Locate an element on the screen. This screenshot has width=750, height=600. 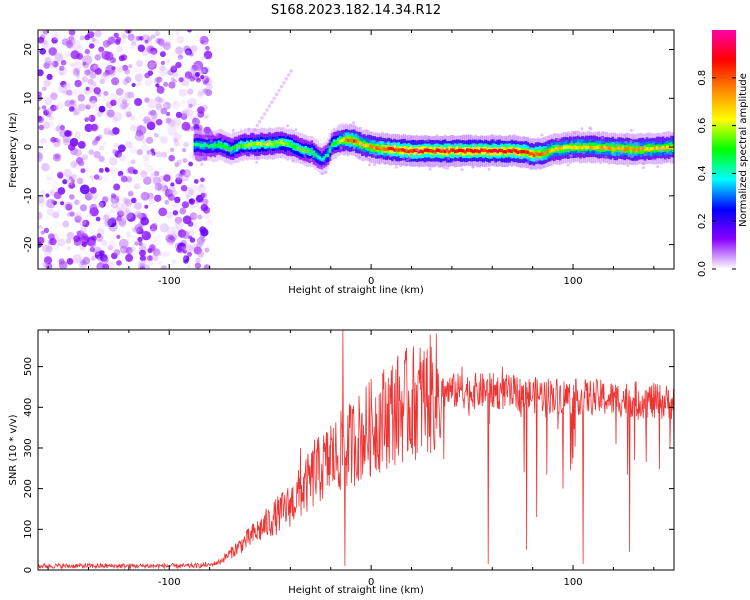
x-tick-label: 100 is located at coordinates (573, 281).